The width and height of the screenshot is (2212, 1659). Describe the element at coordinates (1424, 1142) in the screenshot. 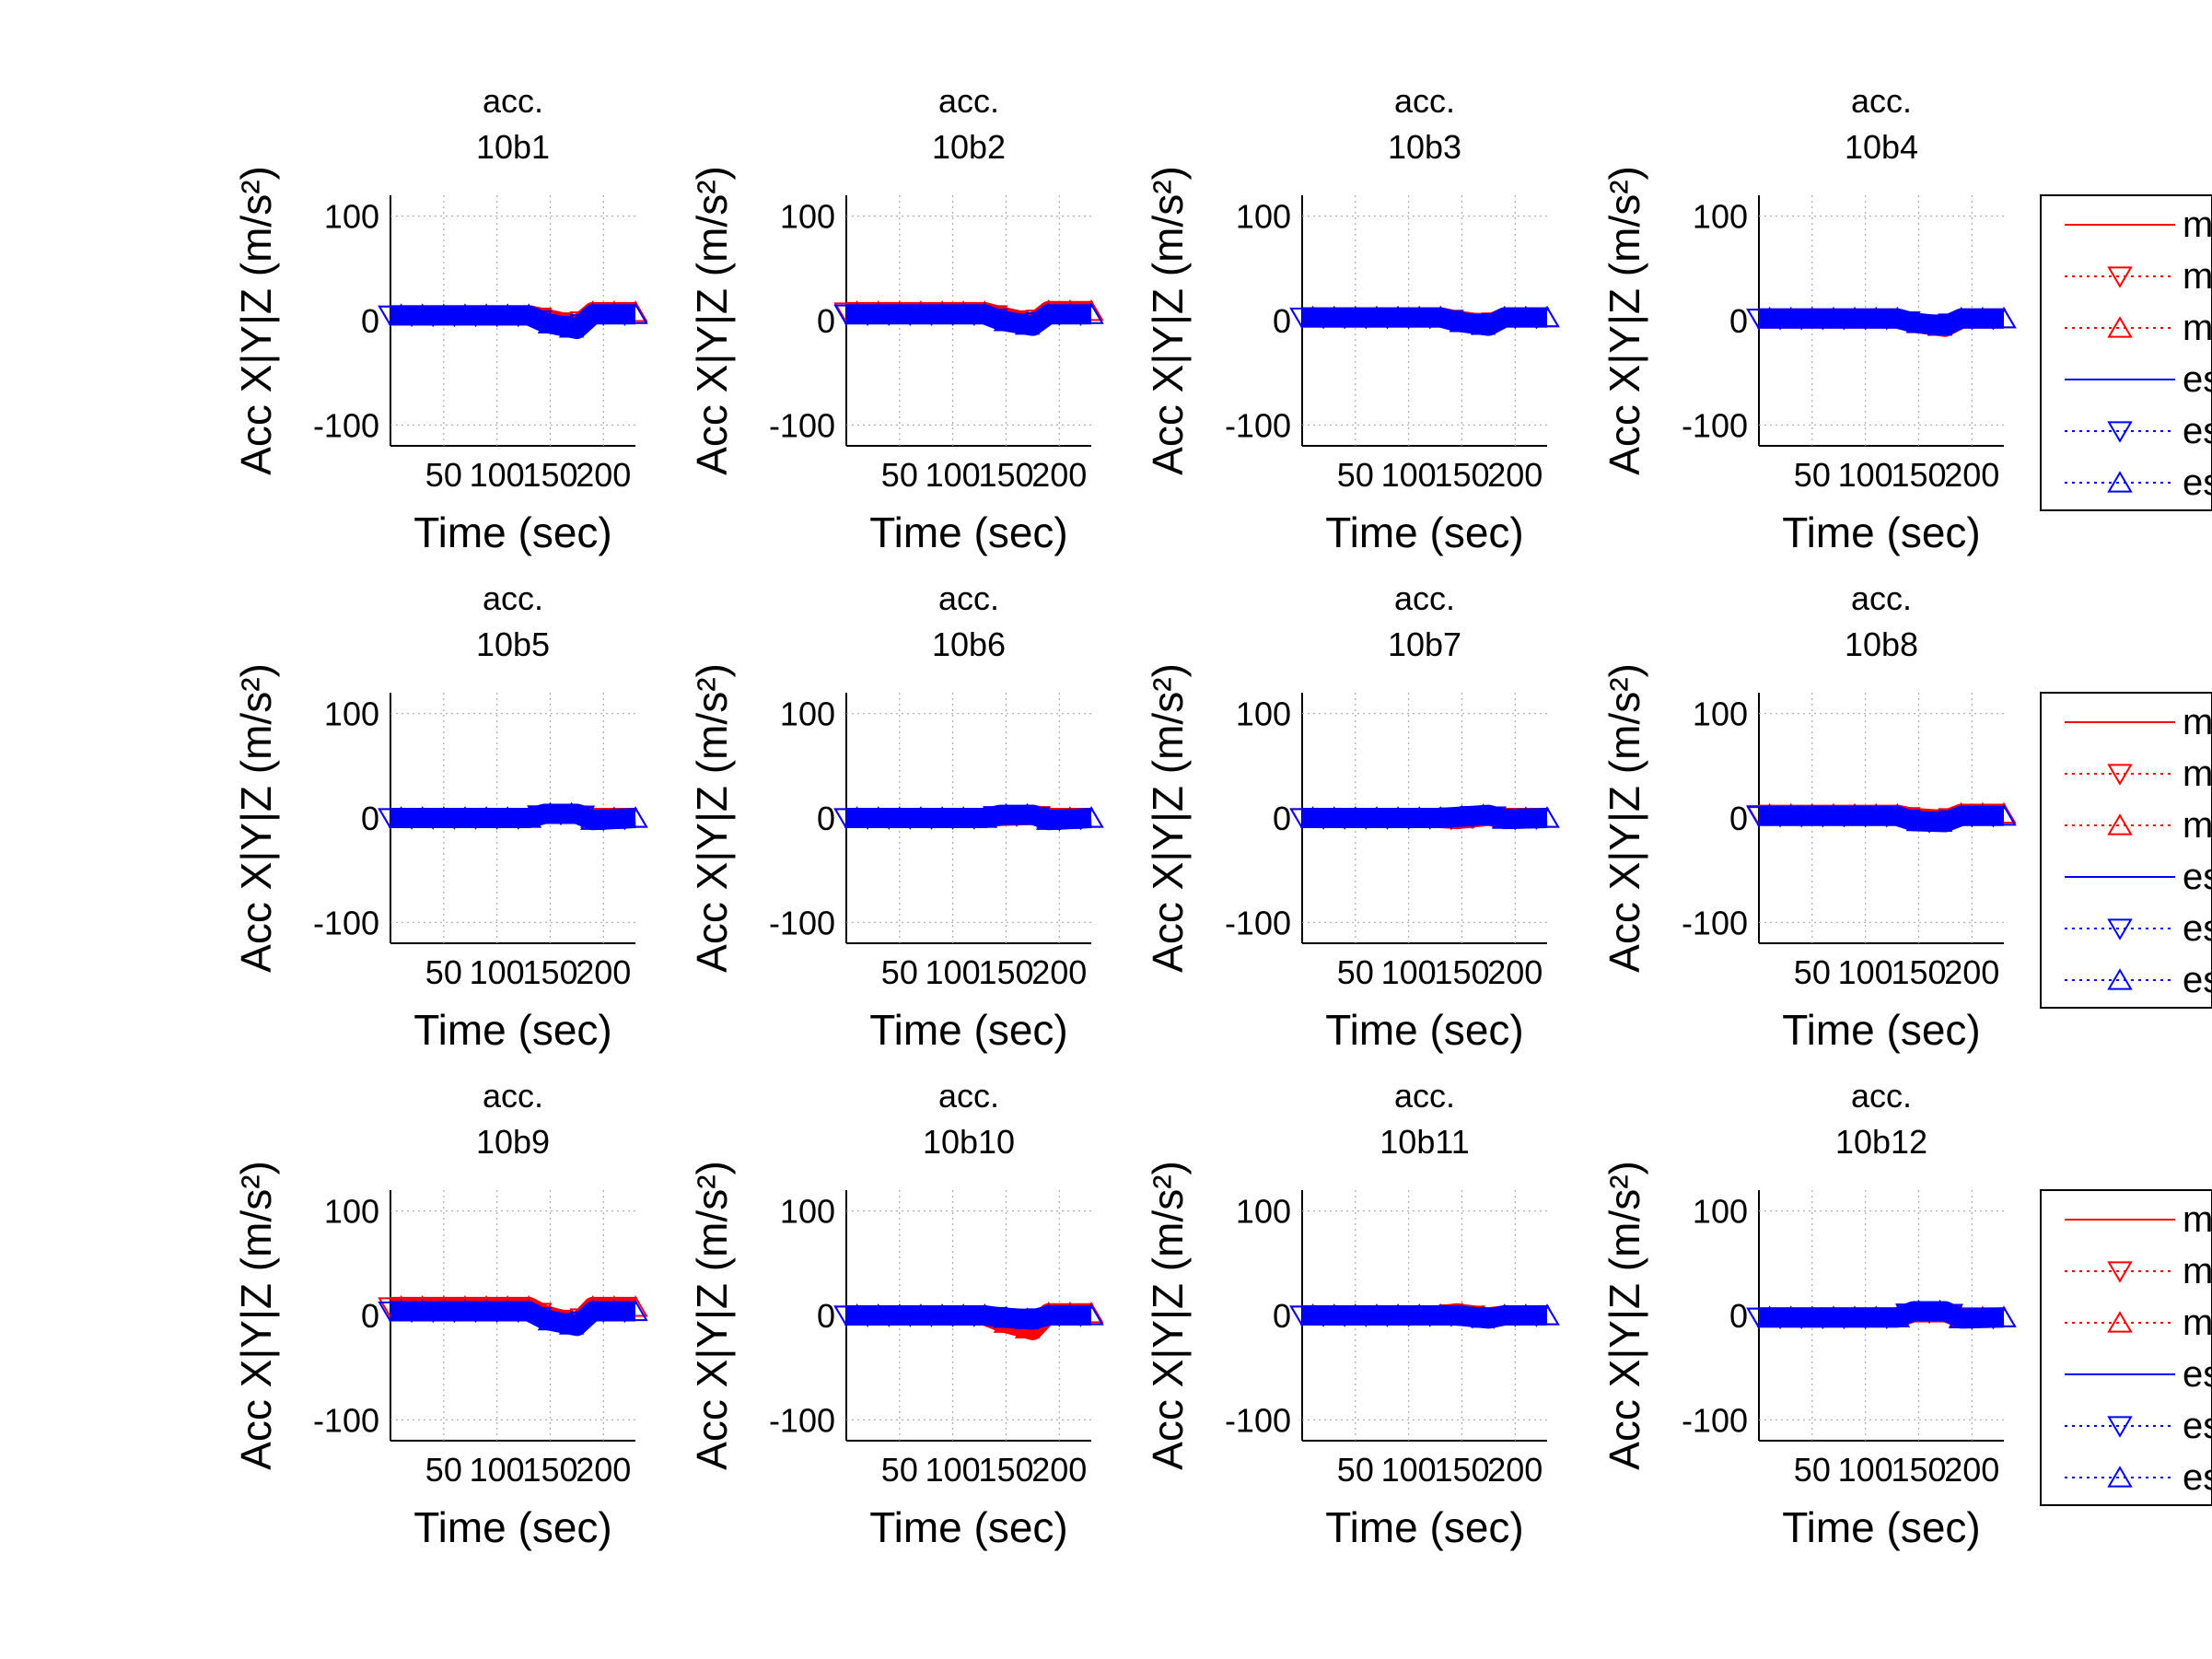

I see `subplot-title-id: 10b11` at that location.